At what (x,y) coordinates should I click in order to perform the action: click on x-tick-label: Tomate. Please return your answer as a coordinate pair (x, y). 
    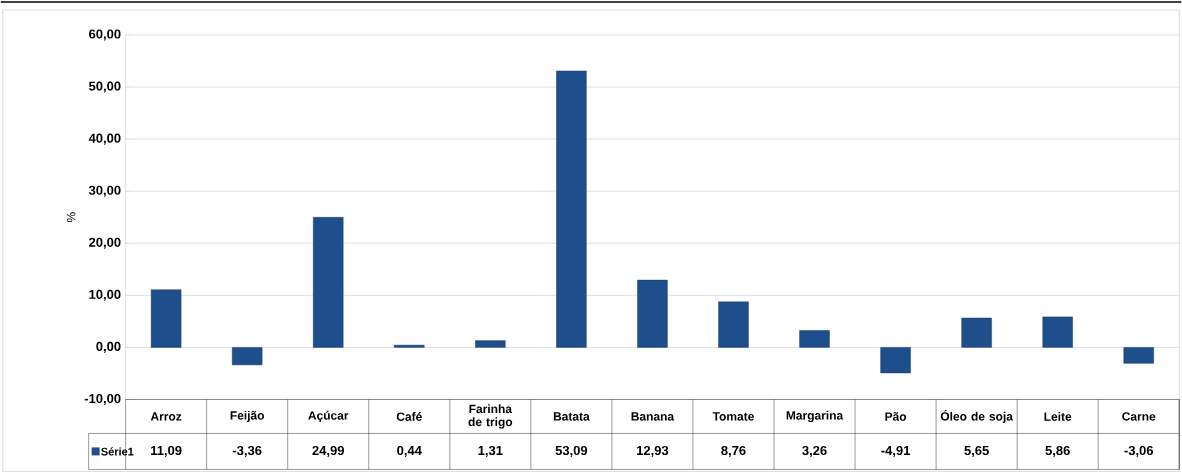
    Looking at the image, I should click on (733, 416).